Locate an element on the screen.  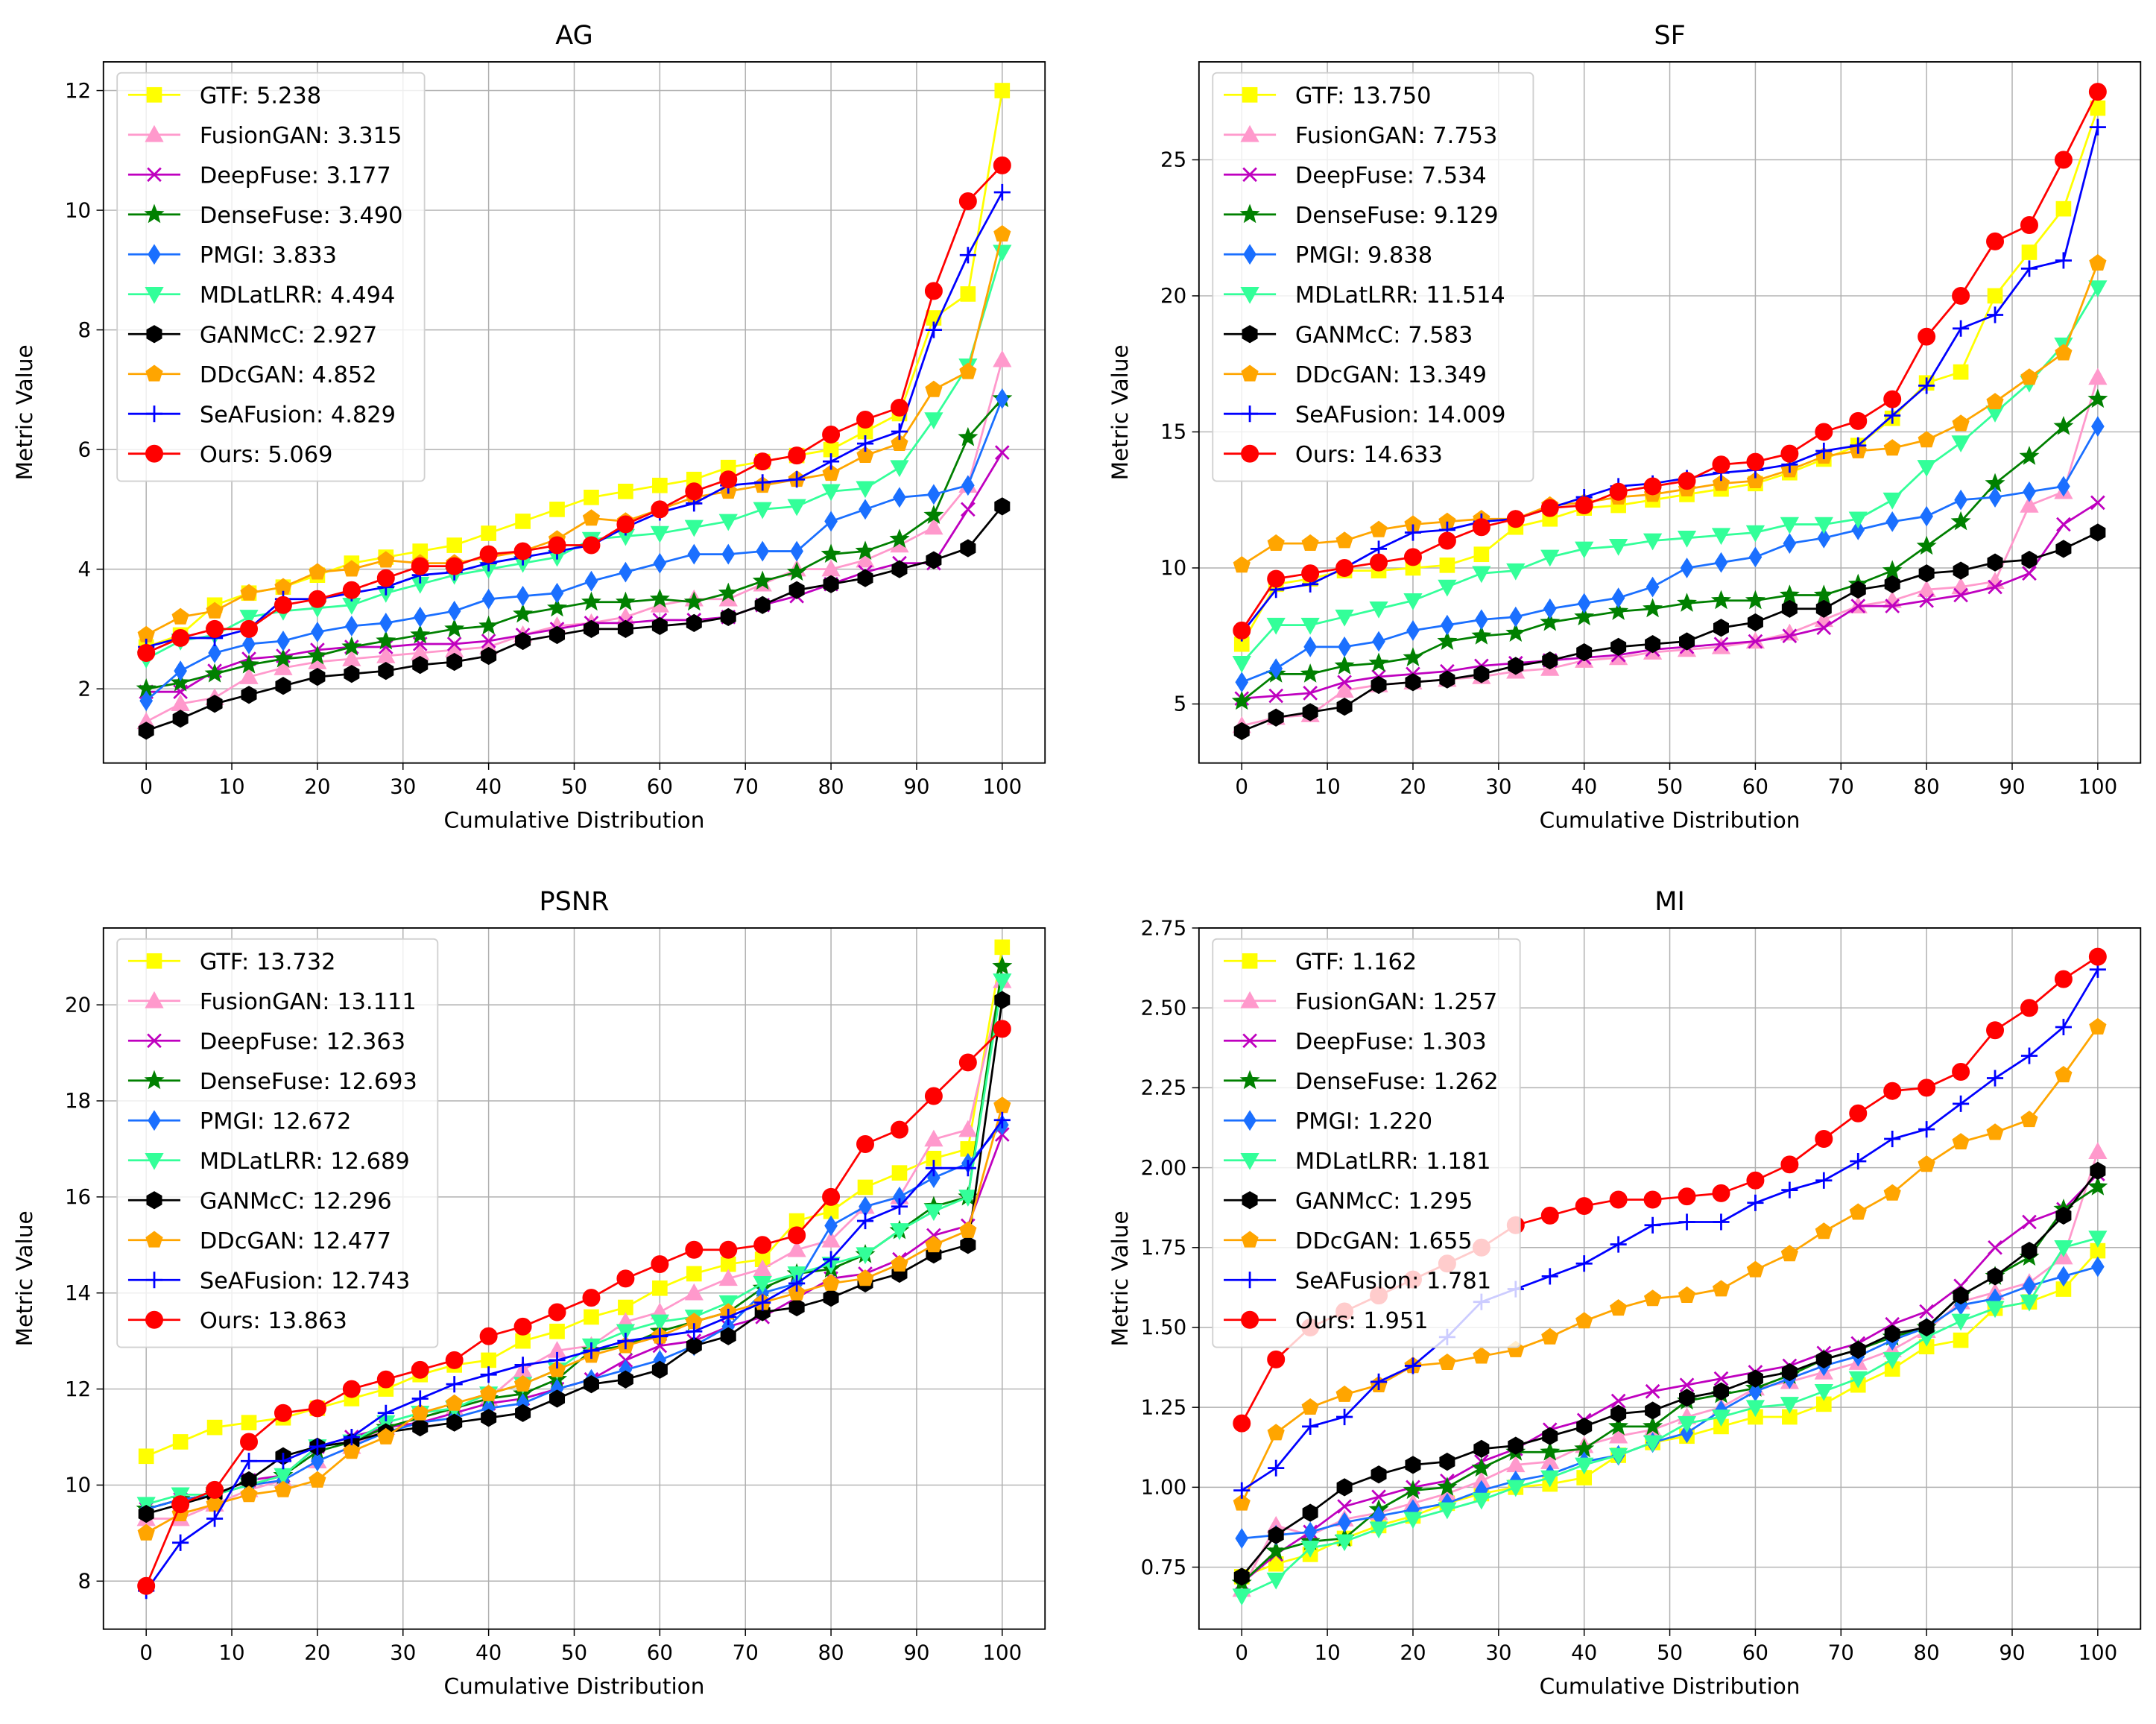
legend-item-mdlatlrr: MDLatLRR: 4.494 is located at coordinates (261, 295).